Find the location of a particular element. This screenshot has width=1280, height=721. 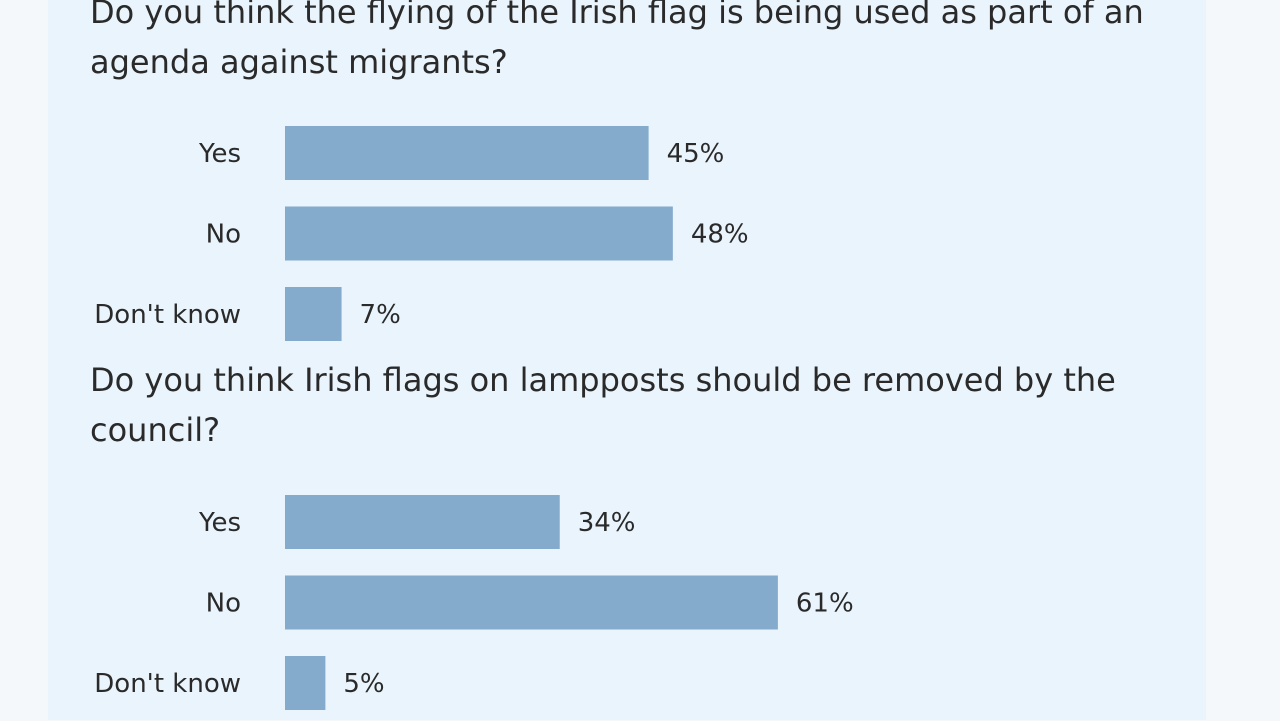

value-label: 45% is located at coordinates (696, 154).